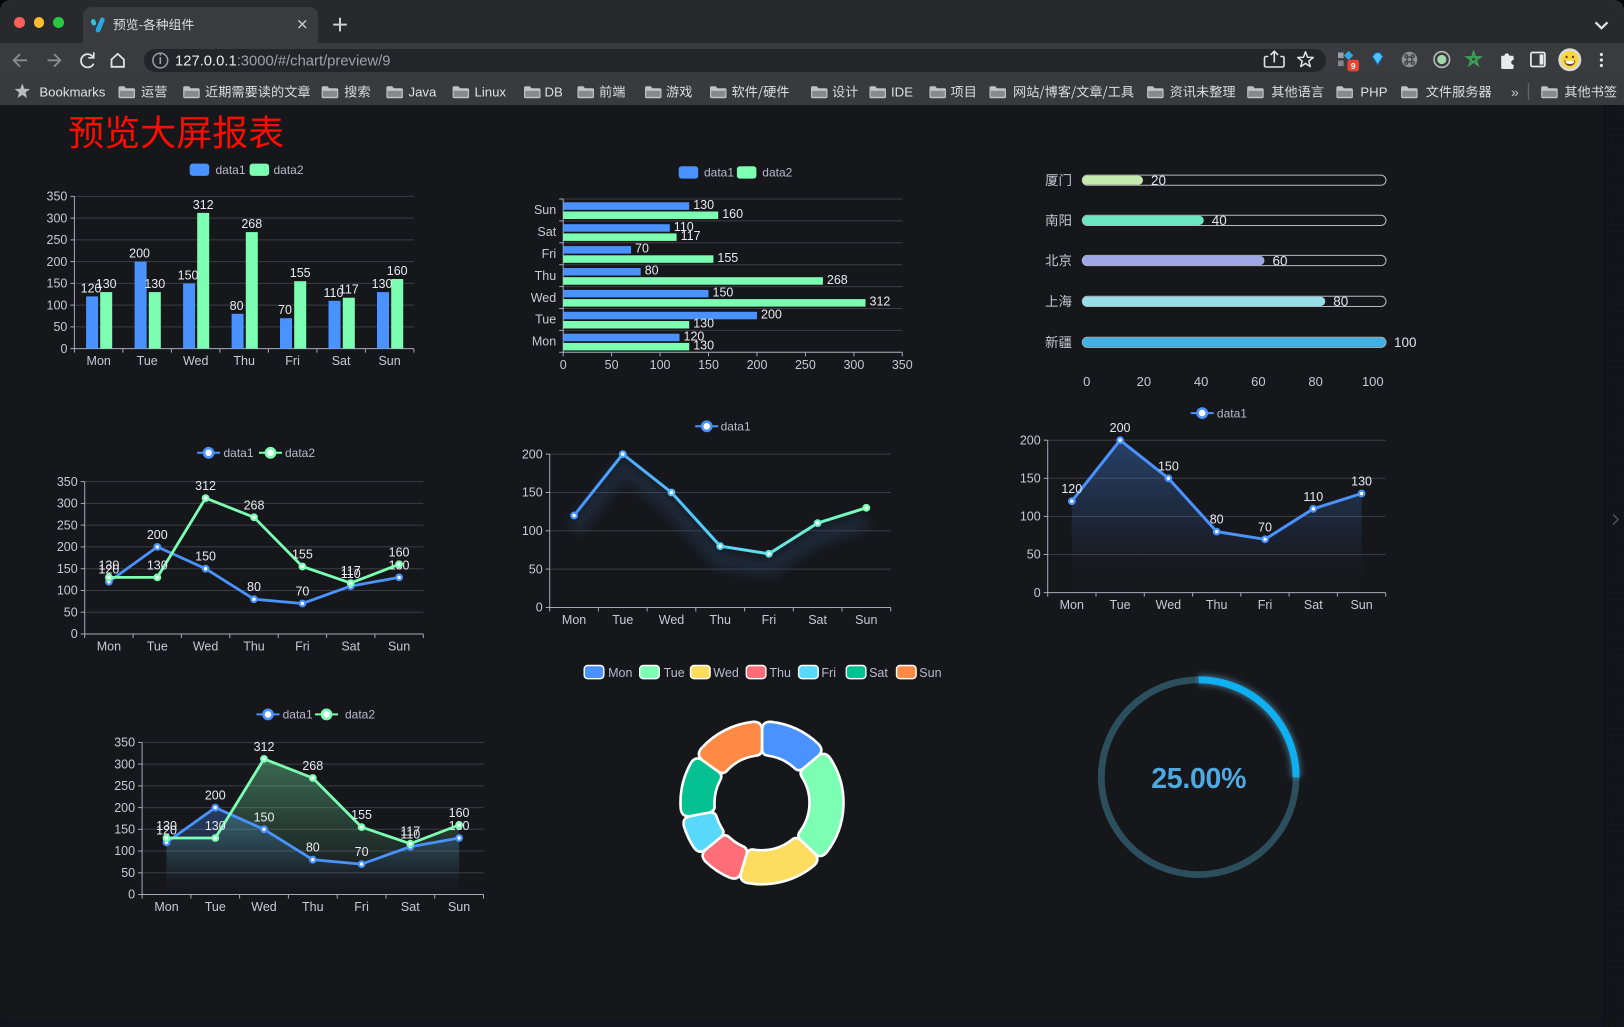  What do you see at coordinates (1201, 381) in the screenshot?
I see `svg-text: 40` at bounding box center [1201, 381].